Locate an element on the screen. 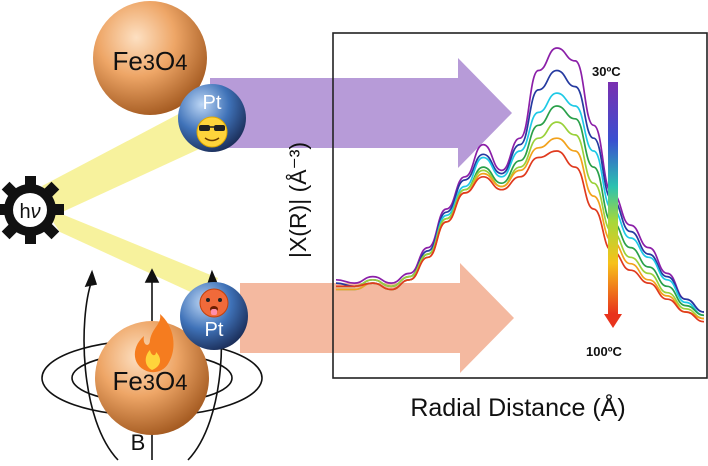 The image size is (708, 466). hot-emoji-icon is located at coordinates (214, 303).